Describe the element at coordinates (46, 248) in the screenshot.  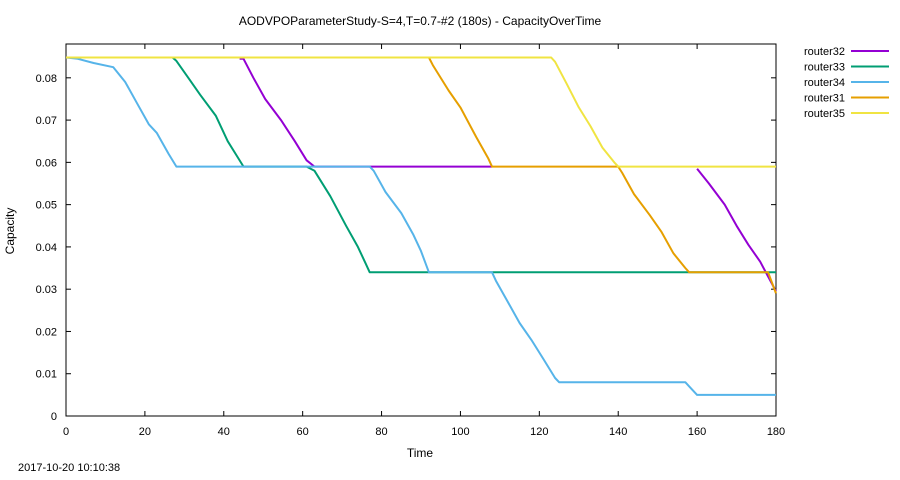
I see `y-tick-label: 0.04` at that location.